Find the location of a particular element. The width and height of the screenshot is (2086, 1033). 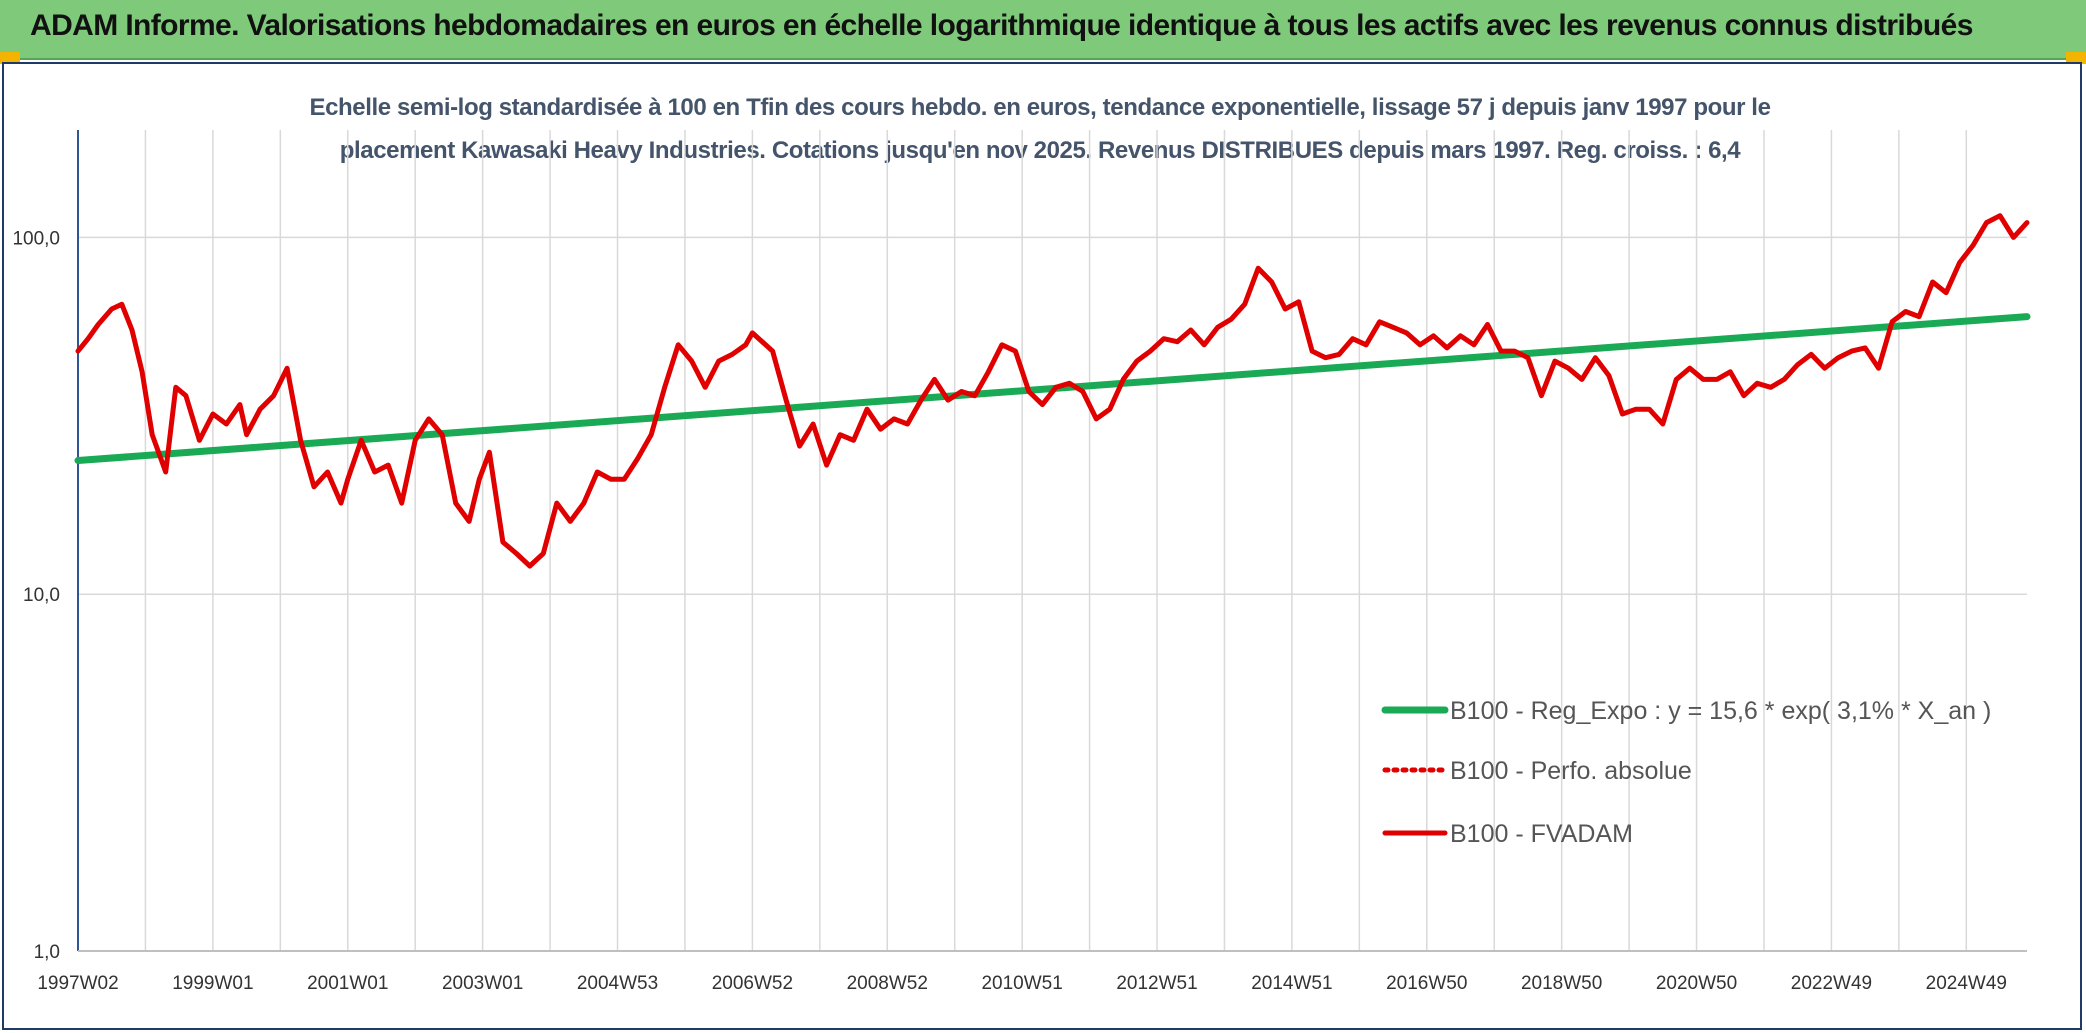

x-tick-label: 2012W51 is located at coordinates (1156, 983).